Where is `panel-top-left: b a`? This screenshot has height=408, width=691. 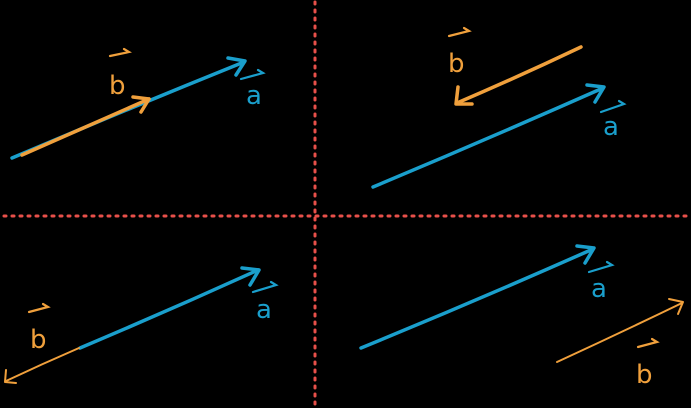 panel-top-left: b a is located at coordinates (138, 103).